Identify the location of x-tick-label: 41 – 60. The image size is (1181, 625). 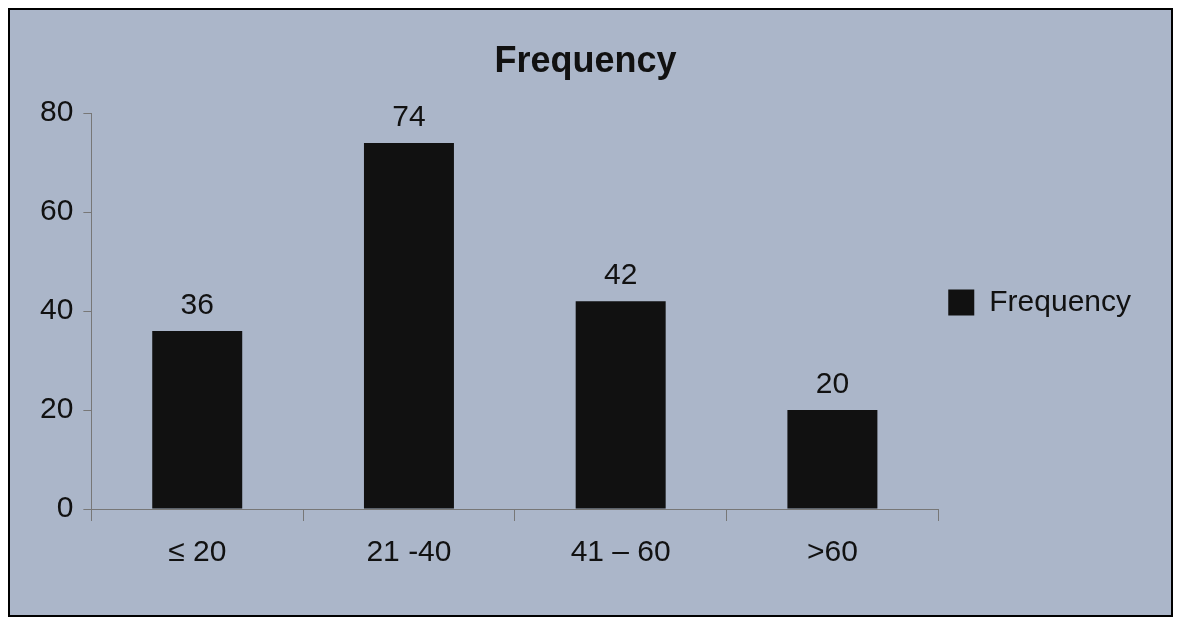
(620, 551).